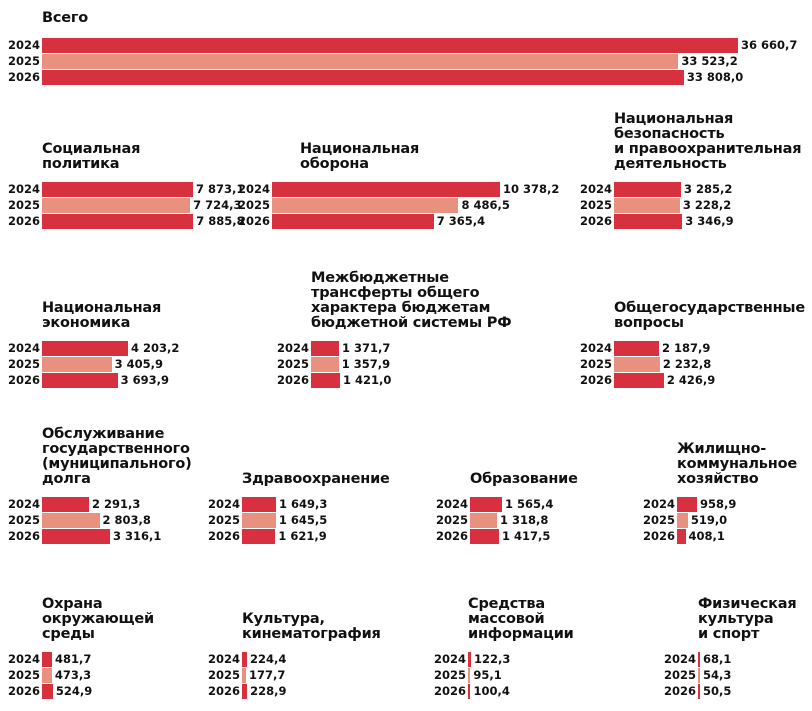  I want to click on value-label: 36 660,7, so click(769, 45).